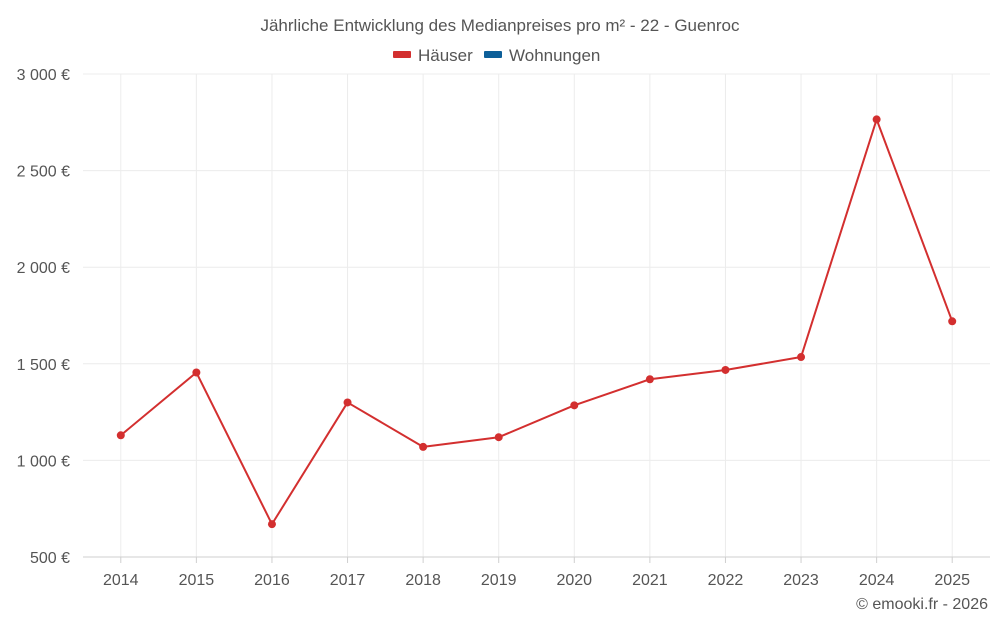 This screenshot has height=625, width=1000. What do you see at coordinates (50, 558) in the screenshot?
I see `y-tick-label: 500 €` at bounding box center [50, 558].